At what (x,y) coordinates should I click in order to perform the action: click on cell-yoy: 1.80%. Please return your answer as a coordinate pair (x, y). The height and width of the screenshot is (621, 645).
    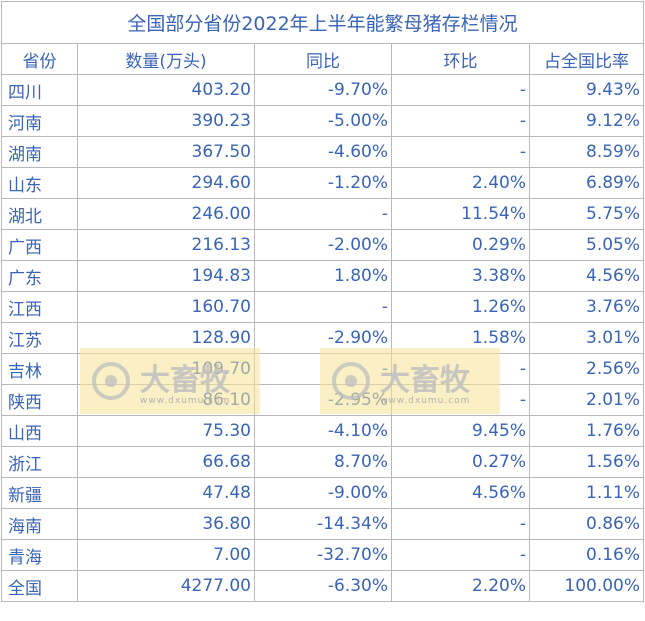
    Looking at the image, I should click on (323, 276).